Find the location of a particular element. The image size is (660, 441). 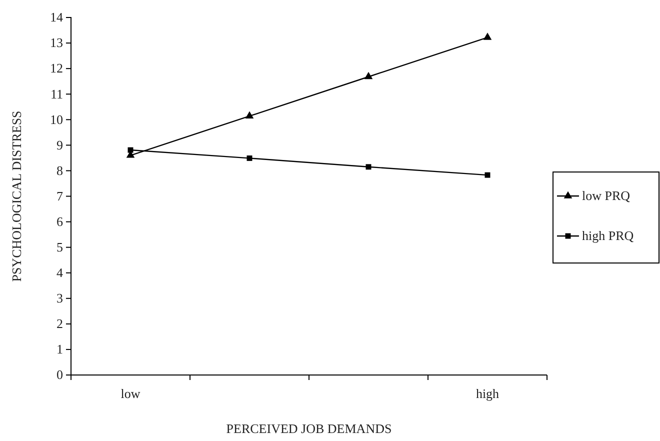

y-tick-label: 0 is located at coordinates (59, 374).